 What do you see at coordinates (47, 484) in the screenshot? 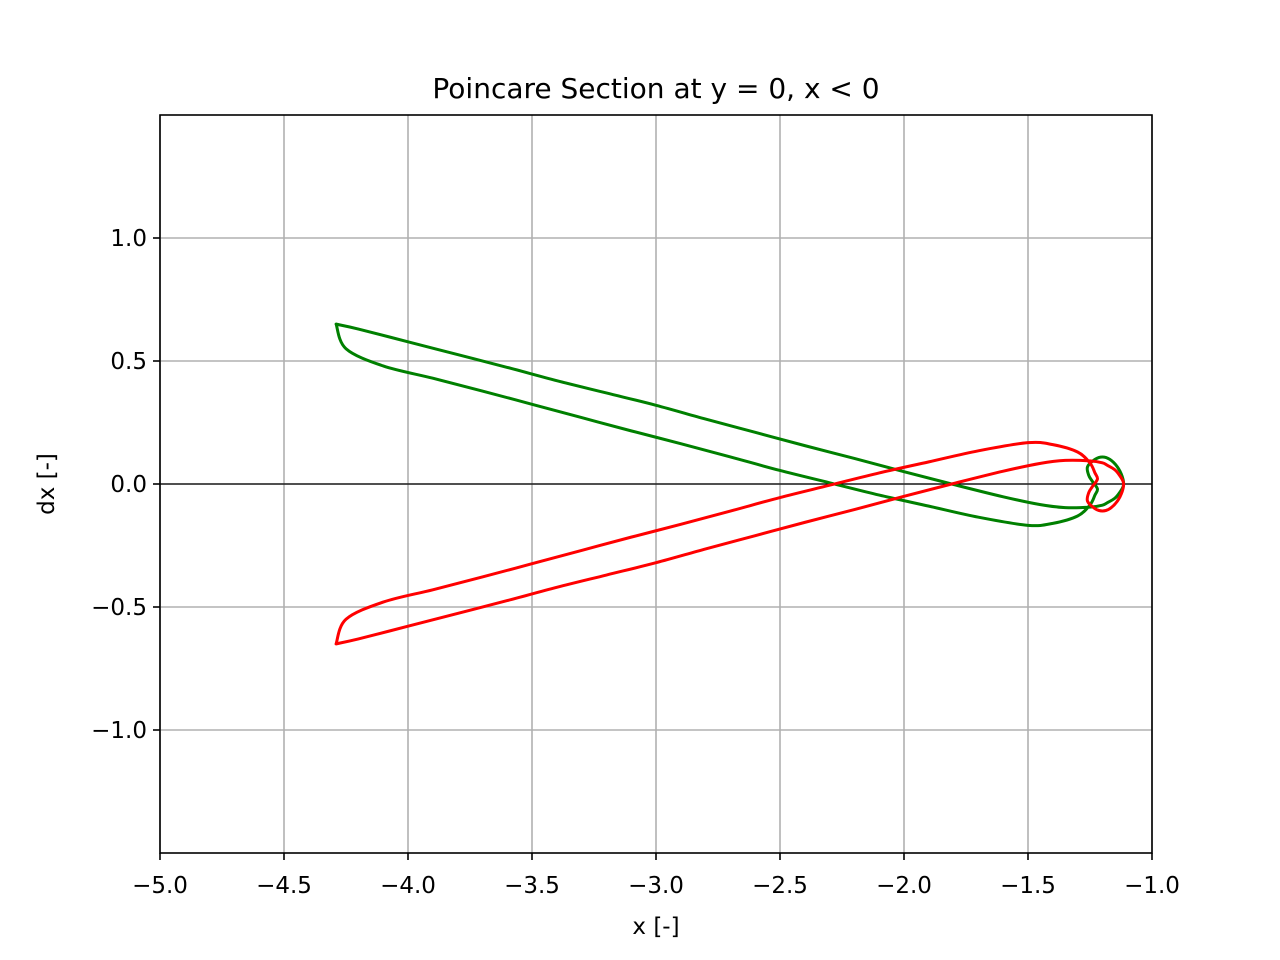
I see `y-axis-label: dx [-]` at bounding box center [47, 484].